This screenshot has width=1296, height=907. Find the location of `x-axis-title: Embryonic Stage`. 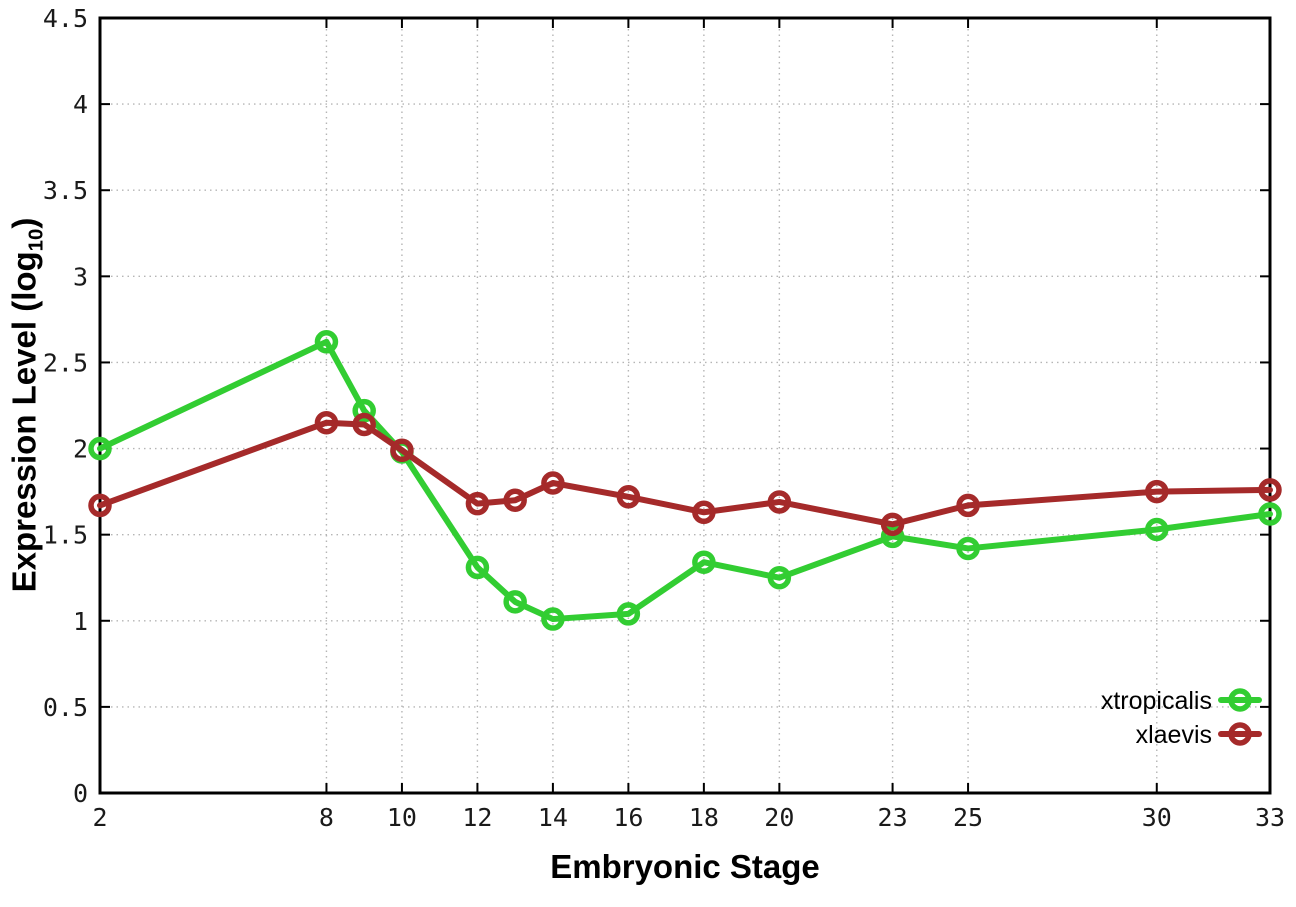

x-axis-title: Embryonic Stage is located at coordinates (685, 866).